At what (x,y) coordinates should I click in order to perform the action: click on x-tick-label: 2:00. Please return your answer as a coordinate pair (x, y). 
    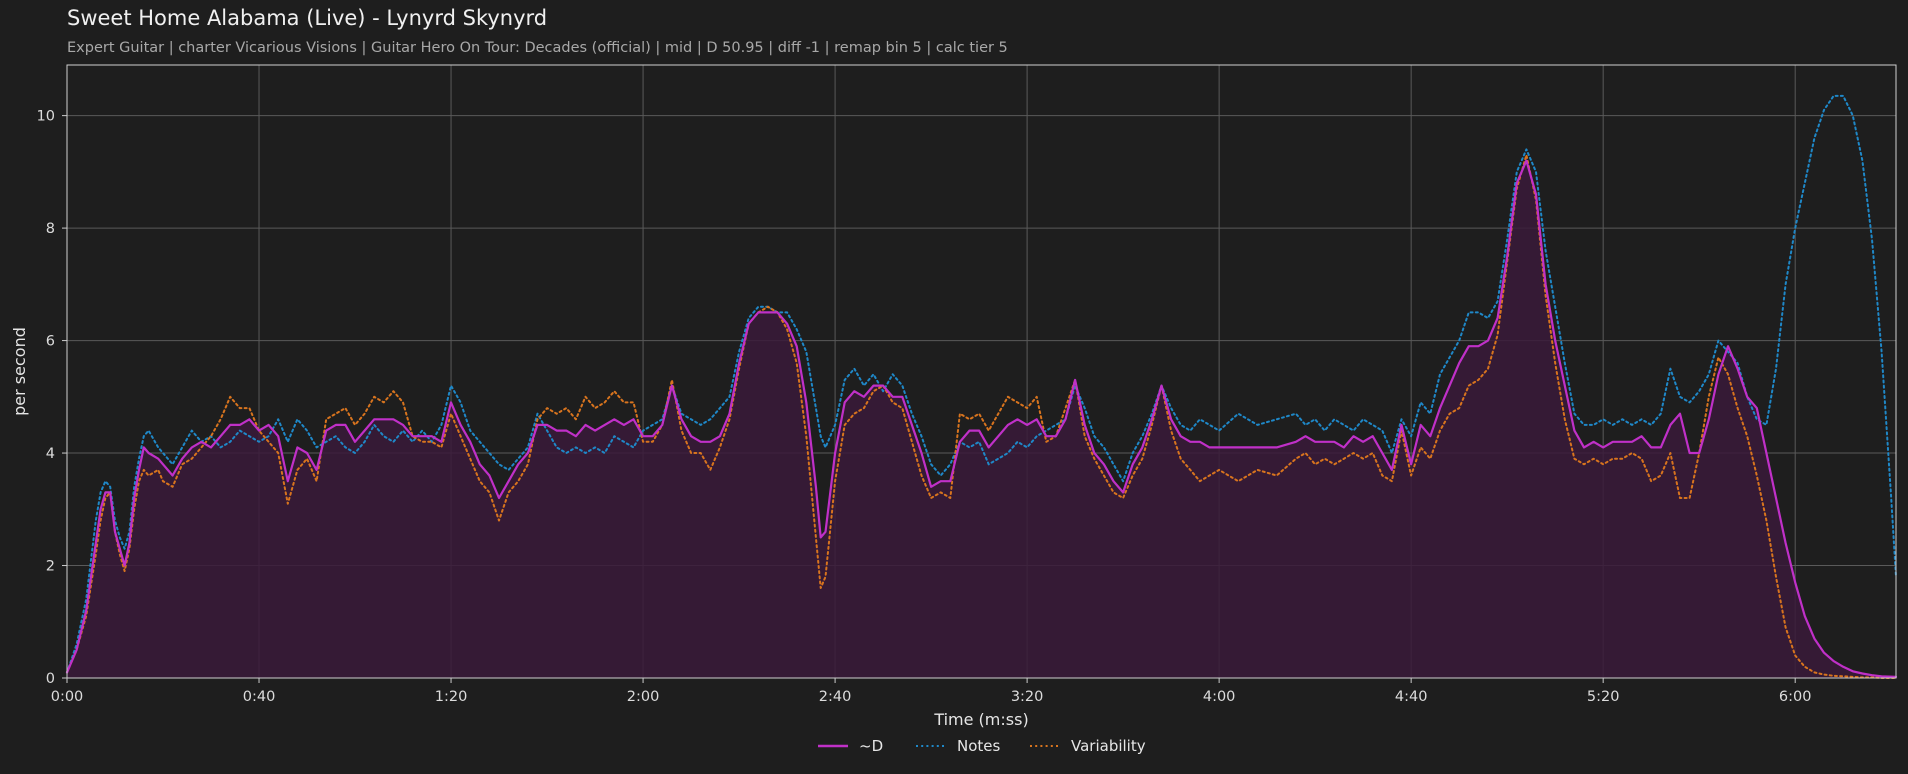
    Looking at the image, I should click on (643, 697).